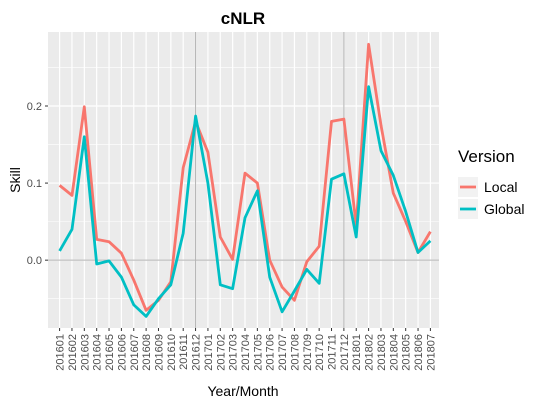 The image size is (553, 410). I want to click on x-tick-label: 201610, so click(172, 352).